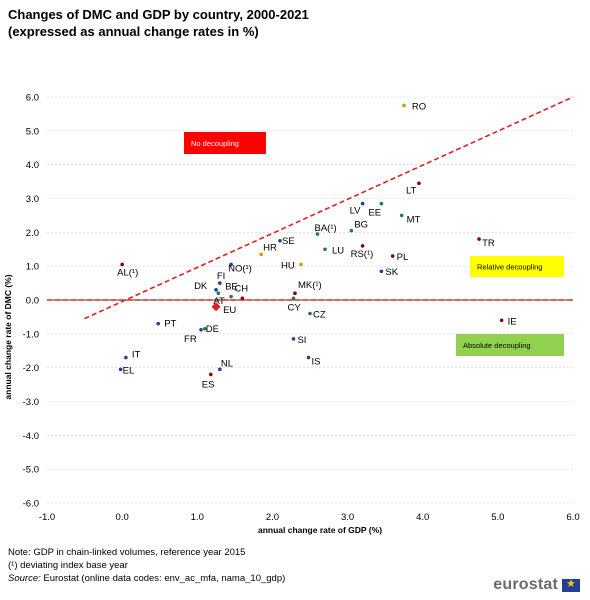 This screenshot has width=590, height=600. Describe the element at coordinates (361, 225) in the screenshot. I see `data-label-bg: BG` at that location.